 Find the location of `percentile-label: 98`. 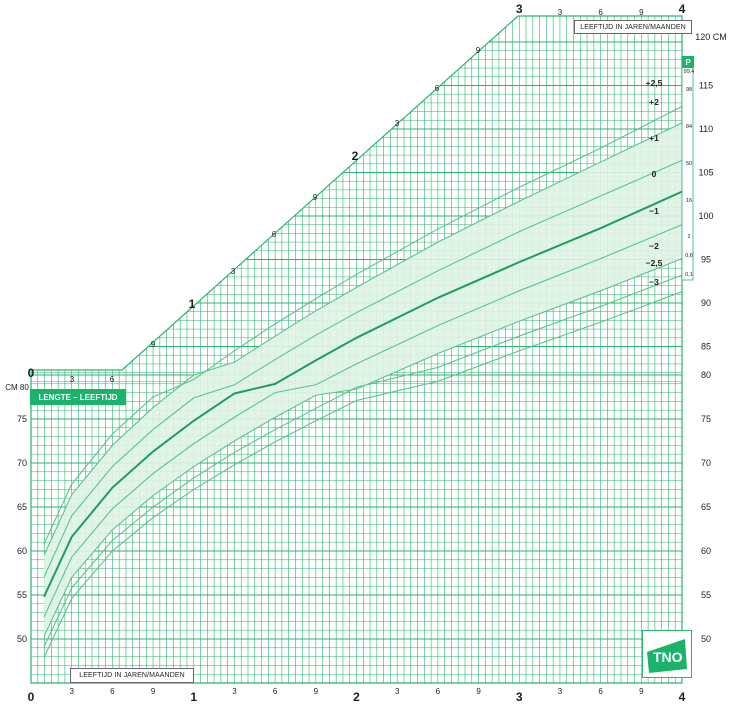

percentile-label: 98 is located at coordinates (689, 90).